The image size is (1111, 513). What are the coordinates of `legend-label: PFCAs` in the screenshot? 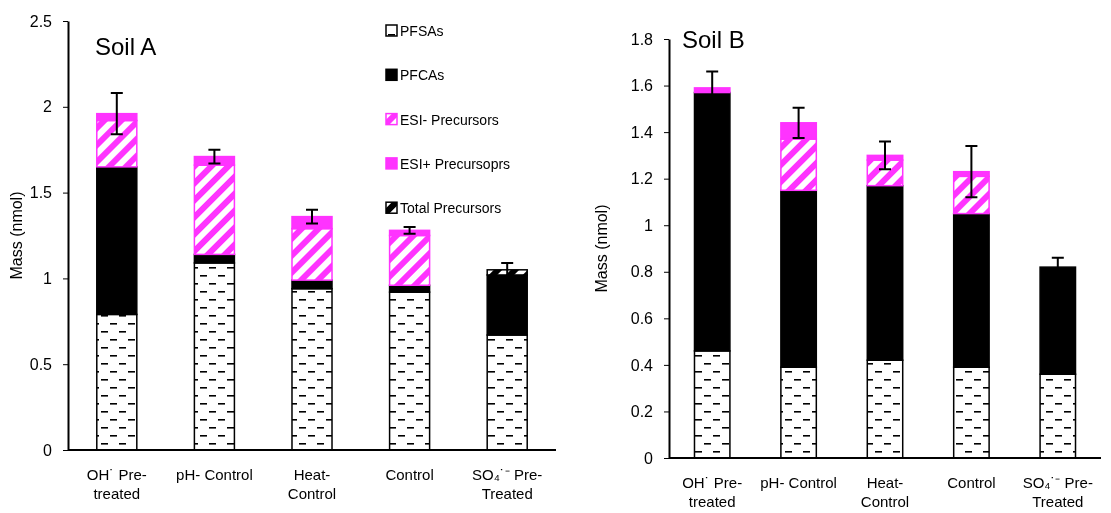 It's located at (422, 75).